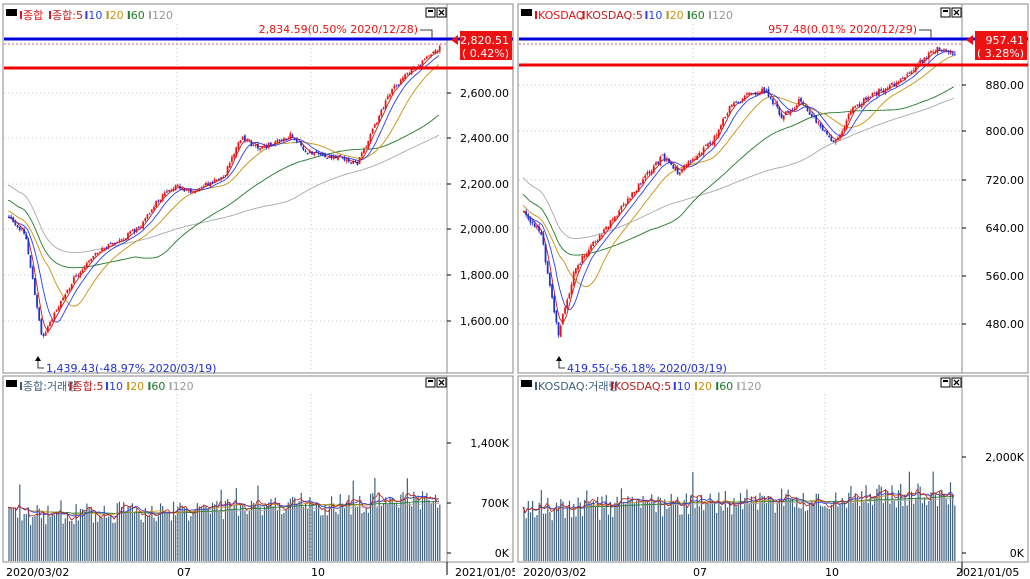 The height and width of the screenshot is (579, 1030). I want to click on volume-legend-item-2: 10, so click(684, 386).